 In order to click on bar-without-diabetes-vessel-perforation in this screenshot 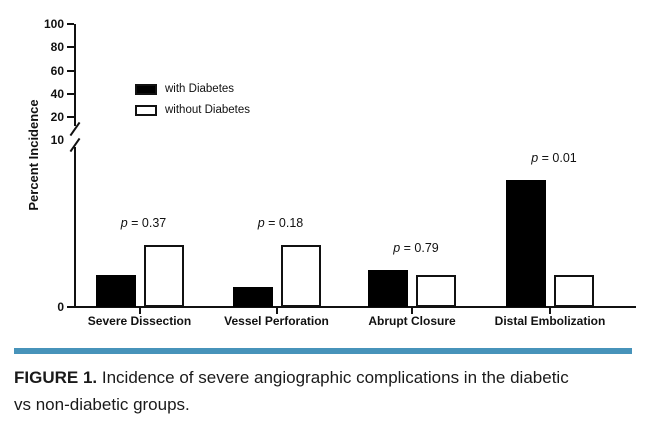, I will do `click(300, 276)`.